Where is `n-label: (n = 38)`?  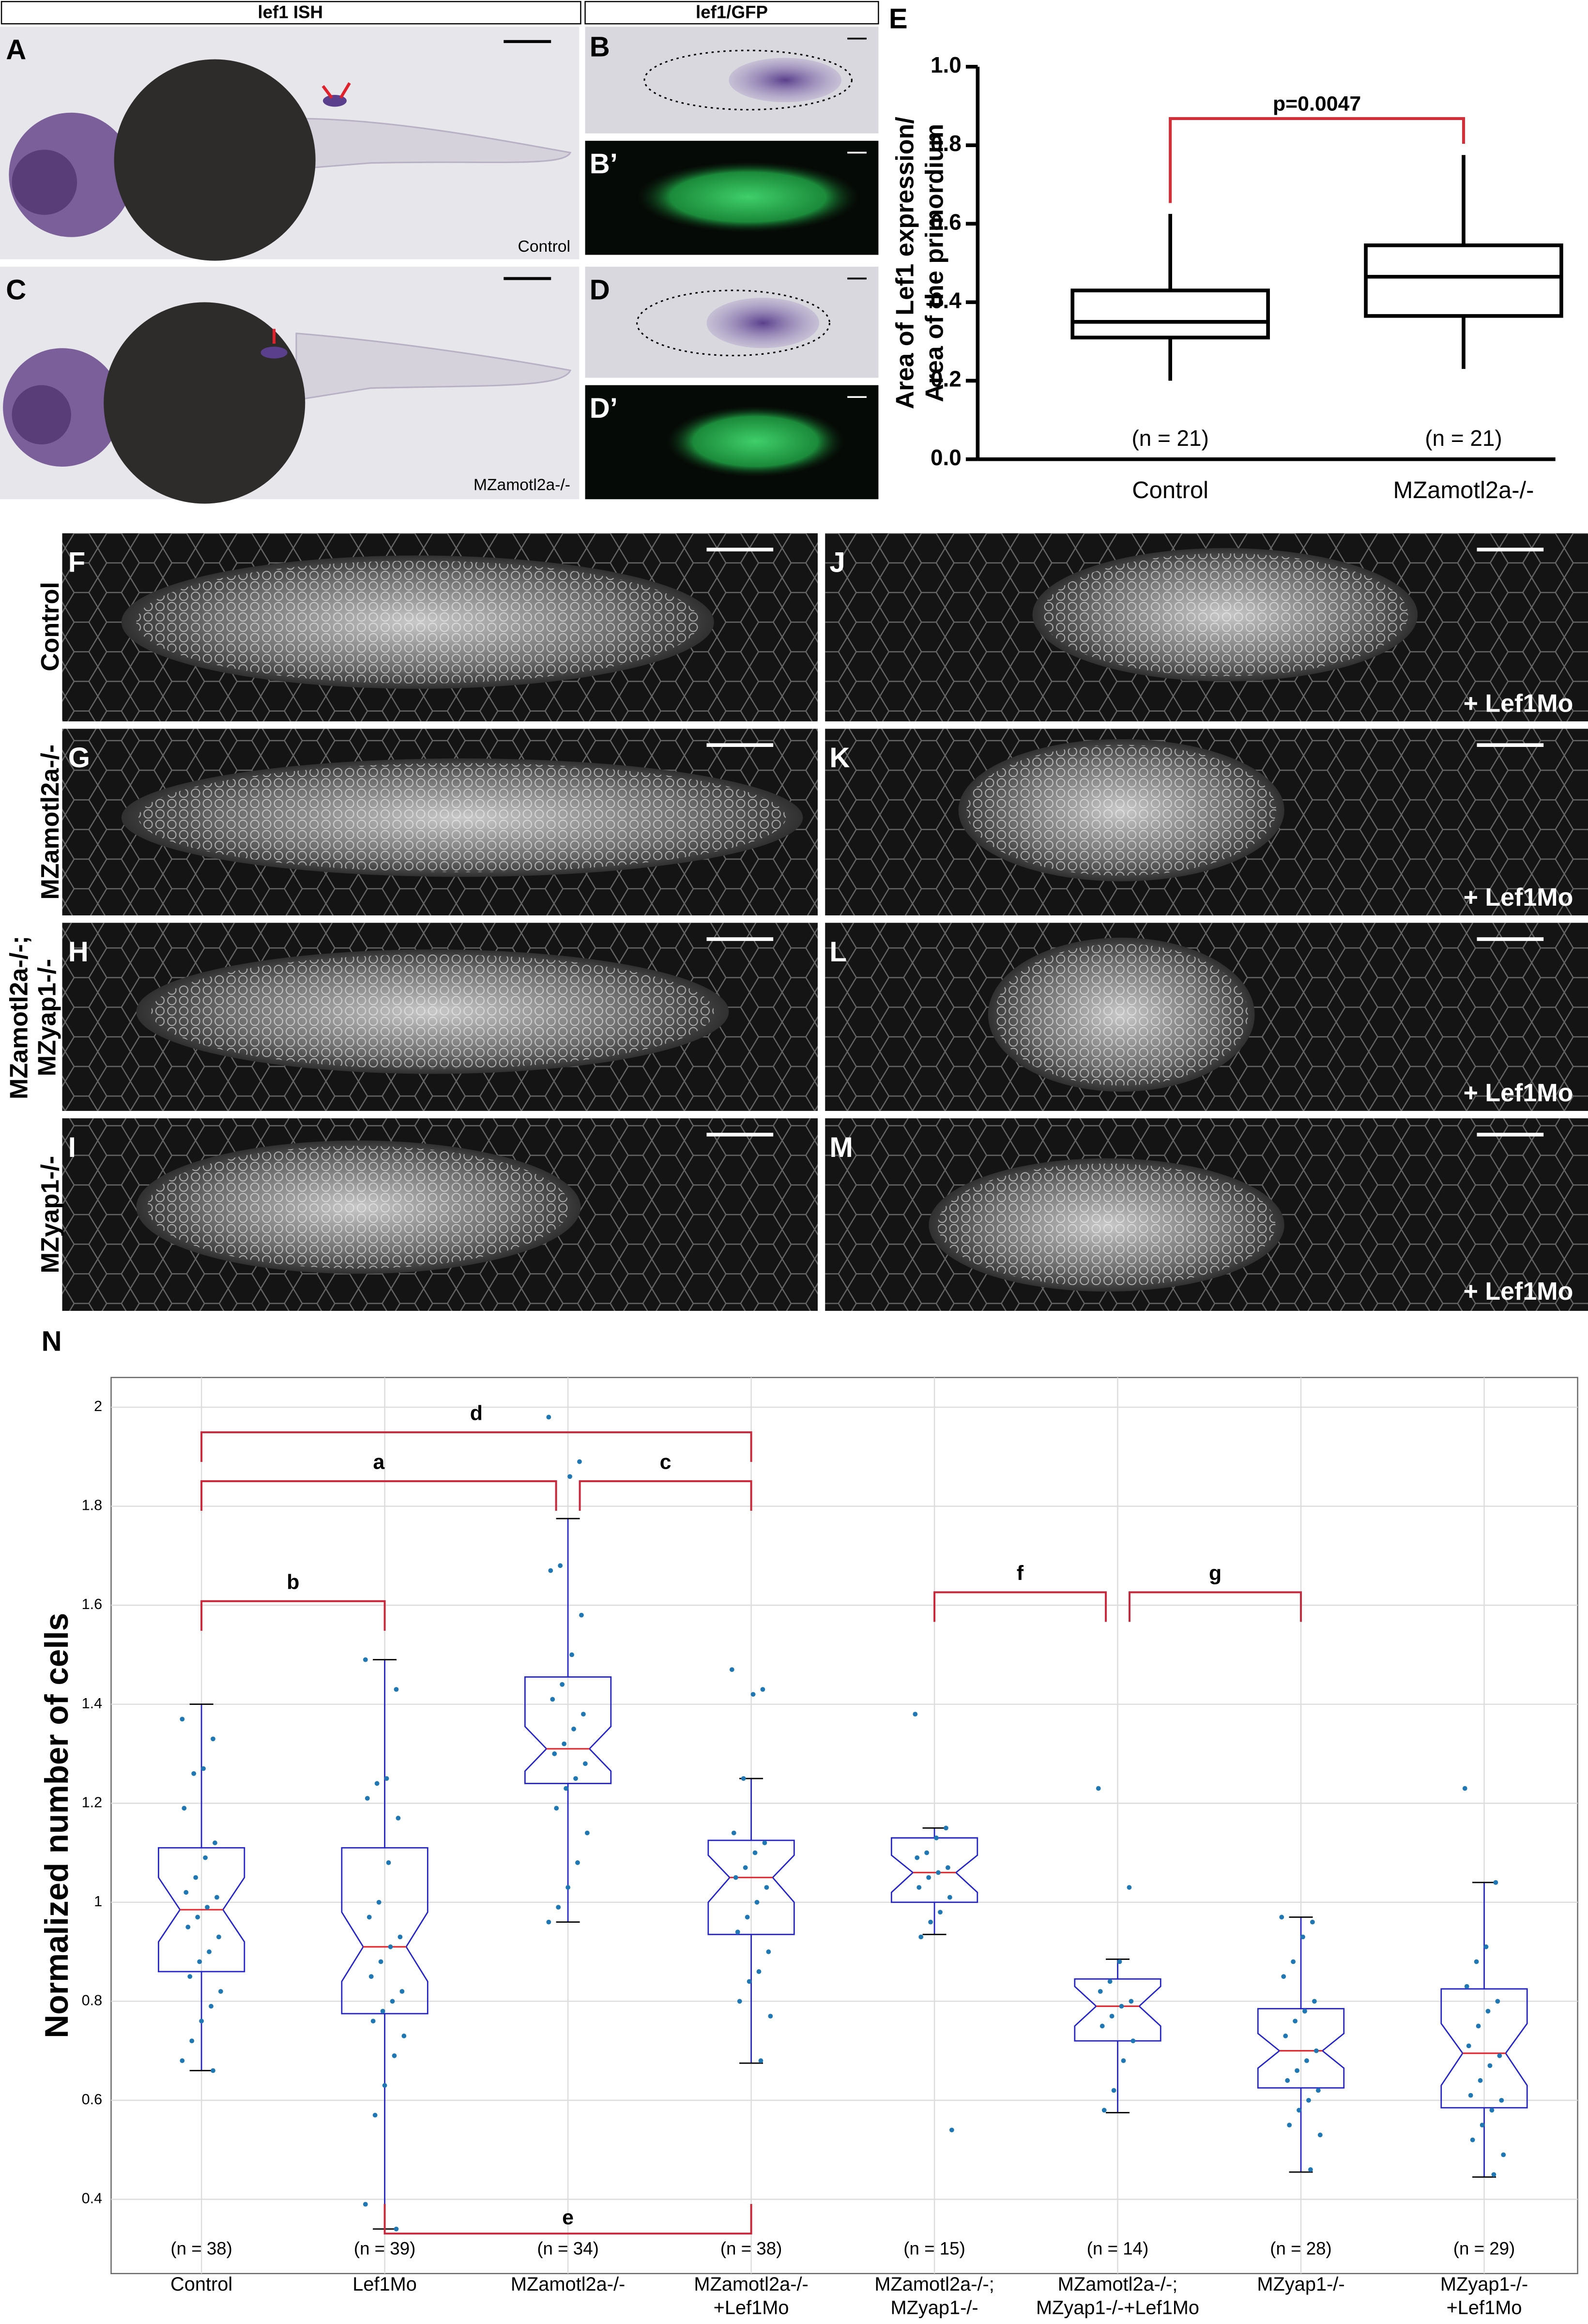 n-label: (n = 38) is located at coordinates (751, 2249).